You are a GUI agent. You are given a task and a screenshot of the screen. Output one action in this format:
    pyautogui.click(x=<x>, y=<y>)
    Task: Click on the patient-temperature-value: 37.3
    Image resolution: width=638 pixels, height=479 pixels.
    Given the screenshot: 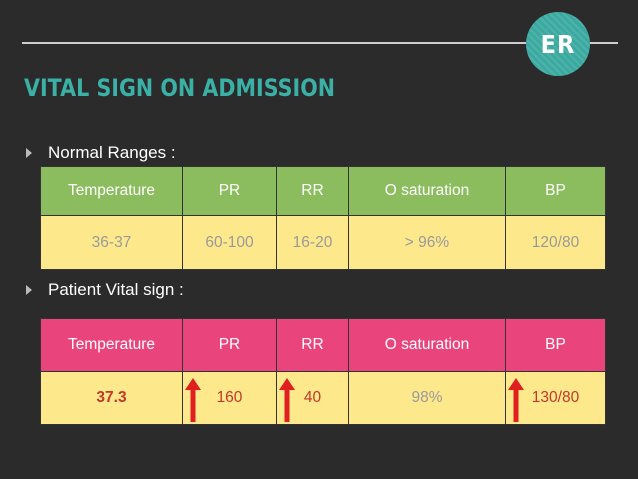 What is the action you would take?
    pyautogui.click(x=111, y=397)
    